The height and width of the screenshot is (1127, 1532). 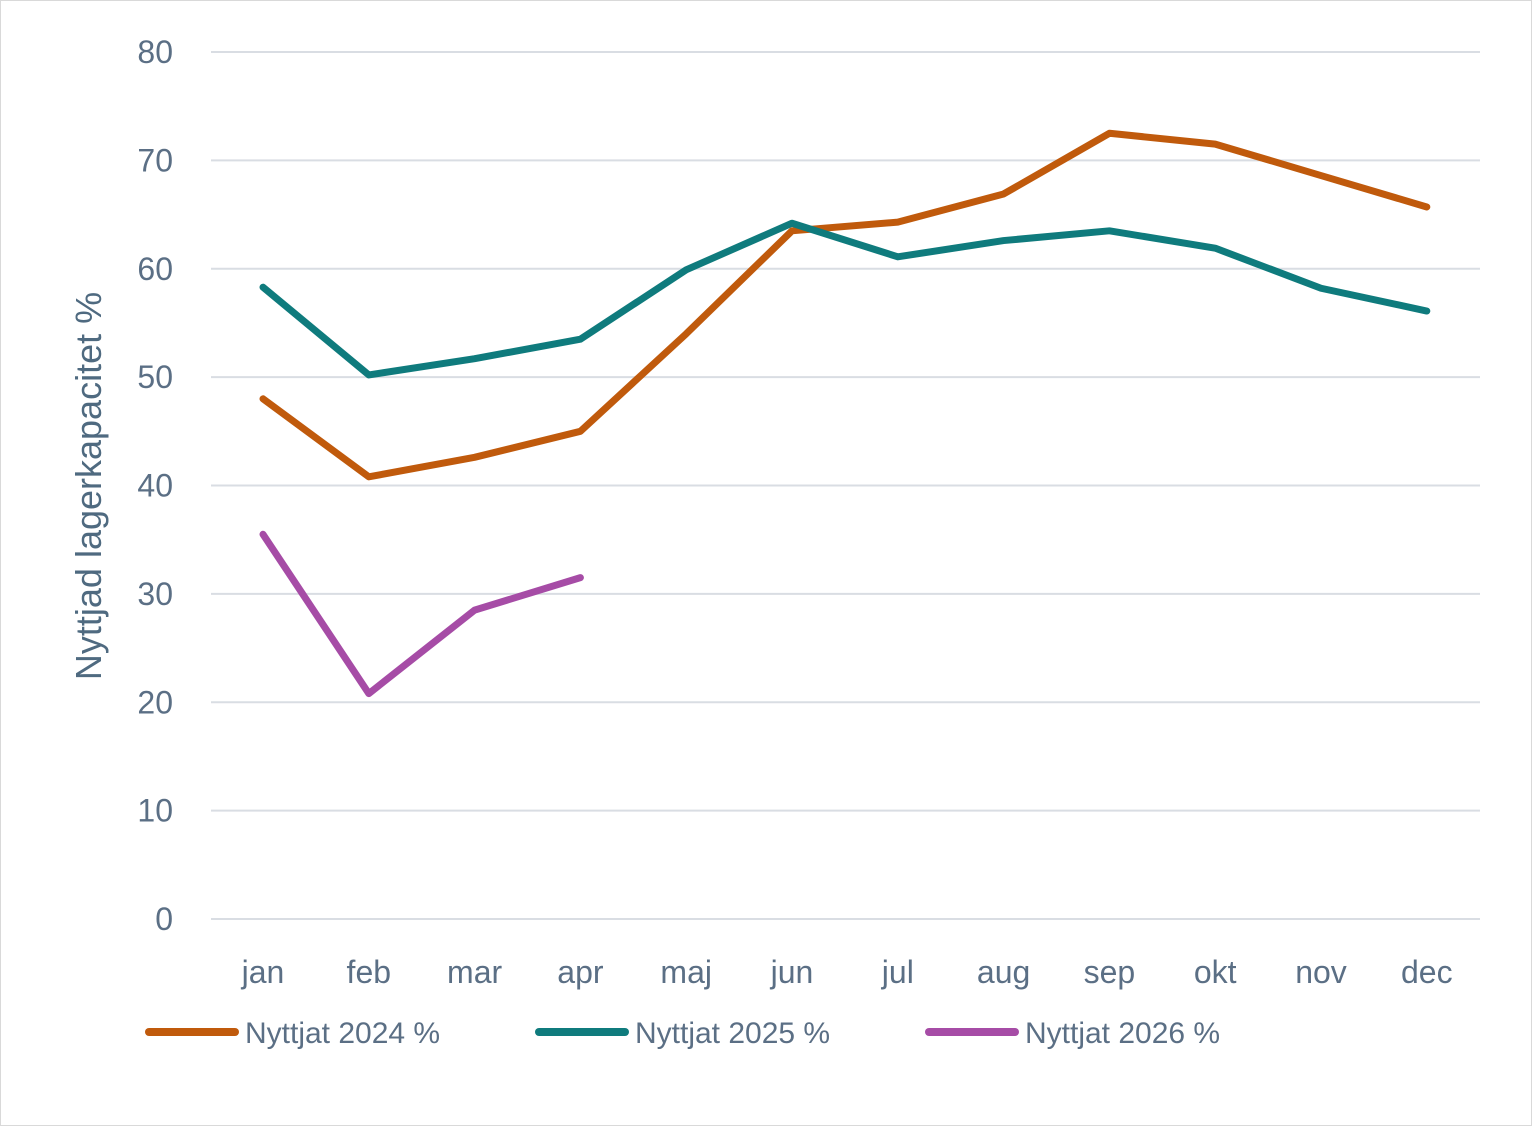 I want to click on x-tick-label: dec, so click(x=1427, y=972).